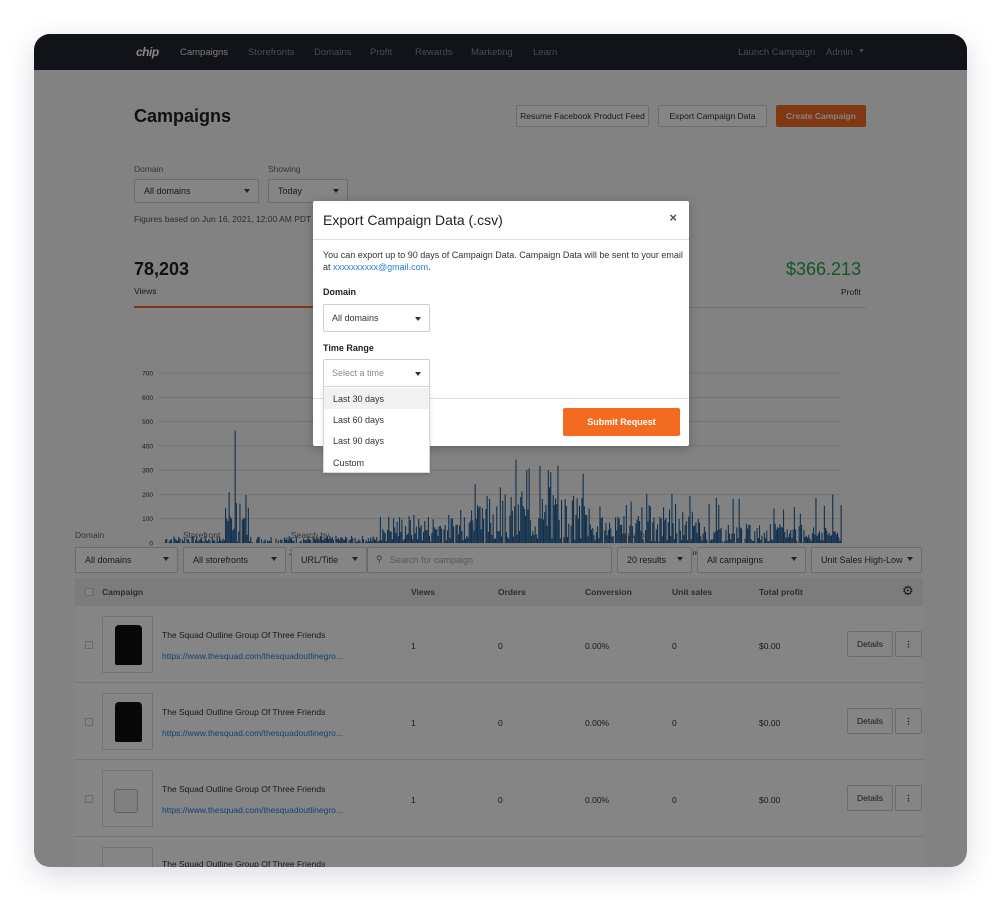 This screenshot has width=1000, height=900. I want to click on create-campaign-button: Create Campaign, so click(821, 116).